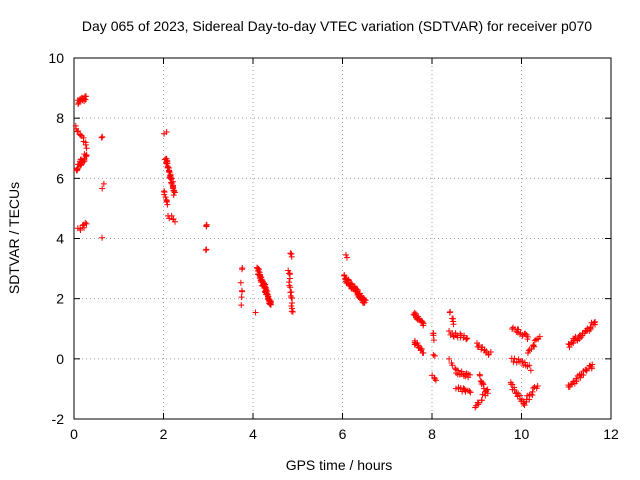 The height and width of the screenshot is (480, 640). What do you see at coordinates (60, 239) in the screenshot?
I see `y-tick-label: 4` at bounding box center [60, 239].